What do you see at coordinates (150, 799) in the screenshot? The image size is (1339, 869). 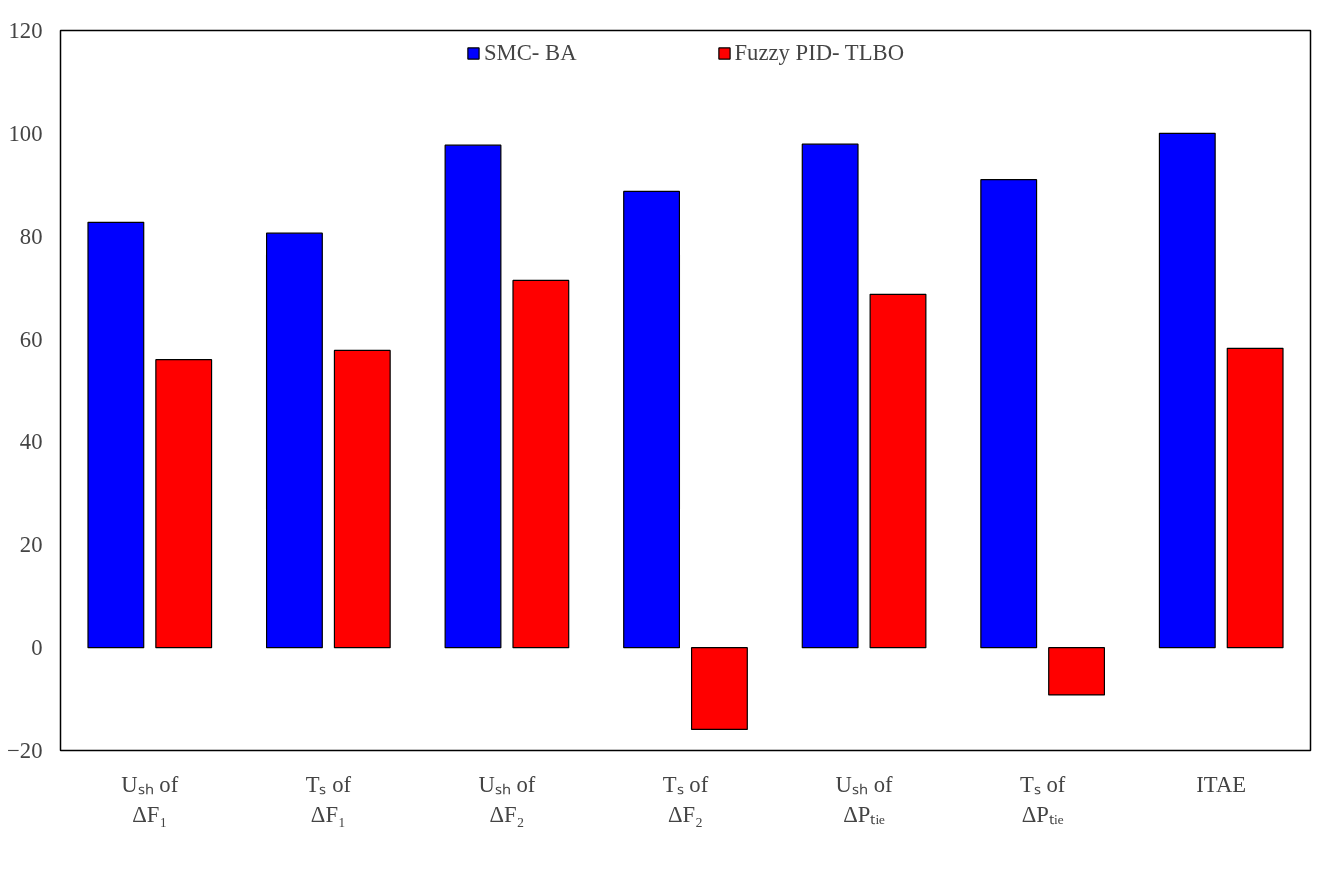 I see `x-tick-label: Uₛₕ of ΔF₁` at bounding box center [150, 799].